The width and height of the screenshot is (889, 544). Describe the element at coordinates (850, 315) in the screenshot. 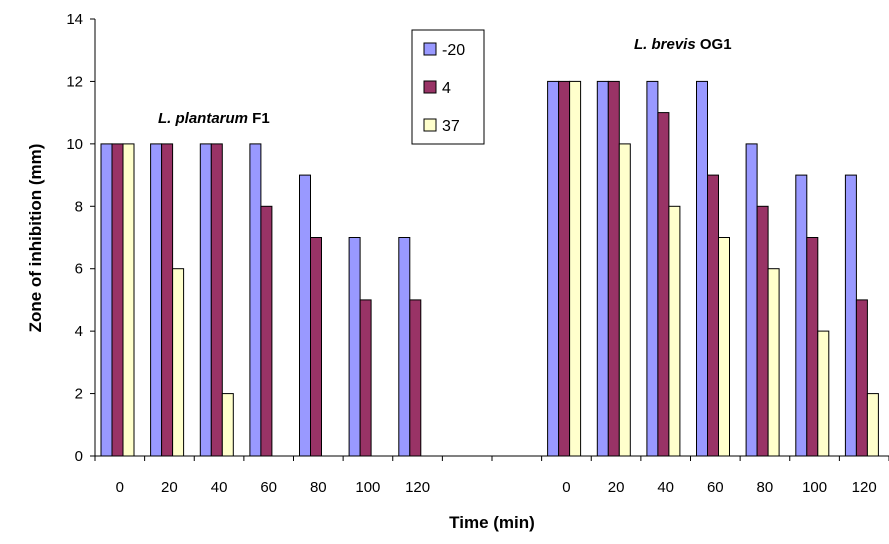

I see `bar-series0-cat15` at that location.